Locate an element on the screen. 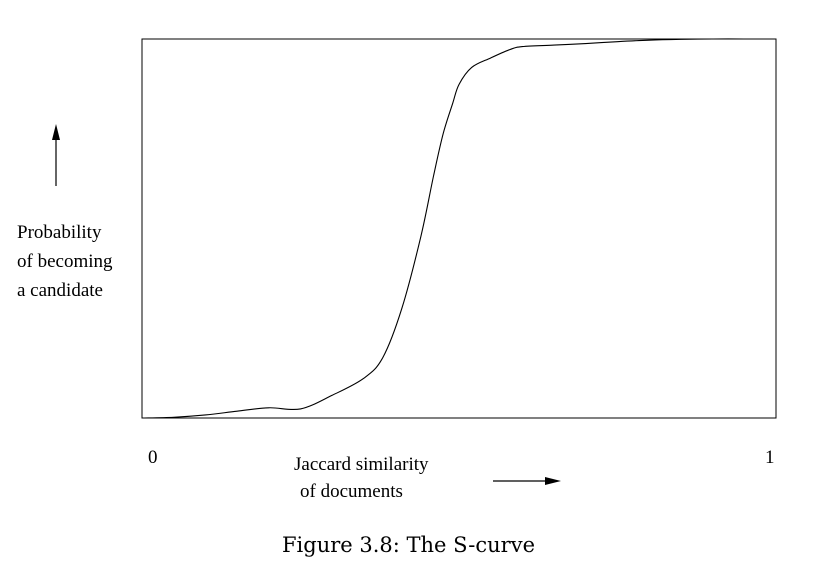 This screenshot has width=817, height=561. y-axis-label-line: Probability is located at coordinates (59, 232).